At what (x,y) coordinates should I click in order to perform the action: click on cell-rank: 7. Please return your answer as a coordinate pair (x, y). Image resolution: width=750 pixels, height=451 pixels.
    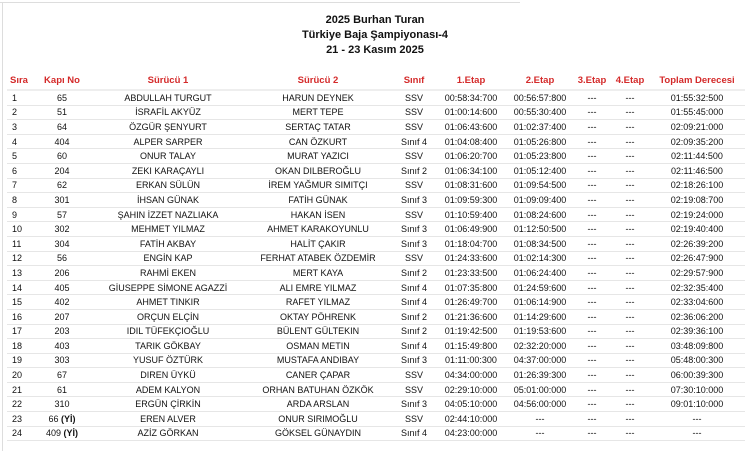
    Looking at the image, I should click on (19, 186).